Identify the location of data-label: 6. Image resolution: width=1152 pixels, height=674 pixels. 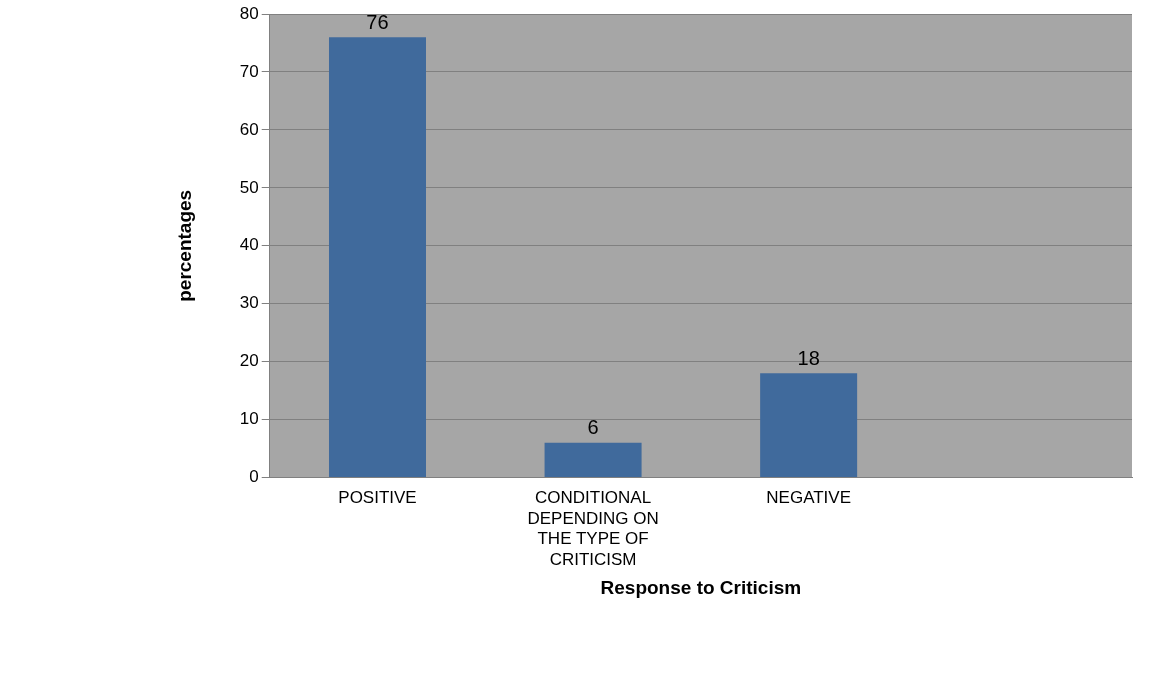
(593, 427).